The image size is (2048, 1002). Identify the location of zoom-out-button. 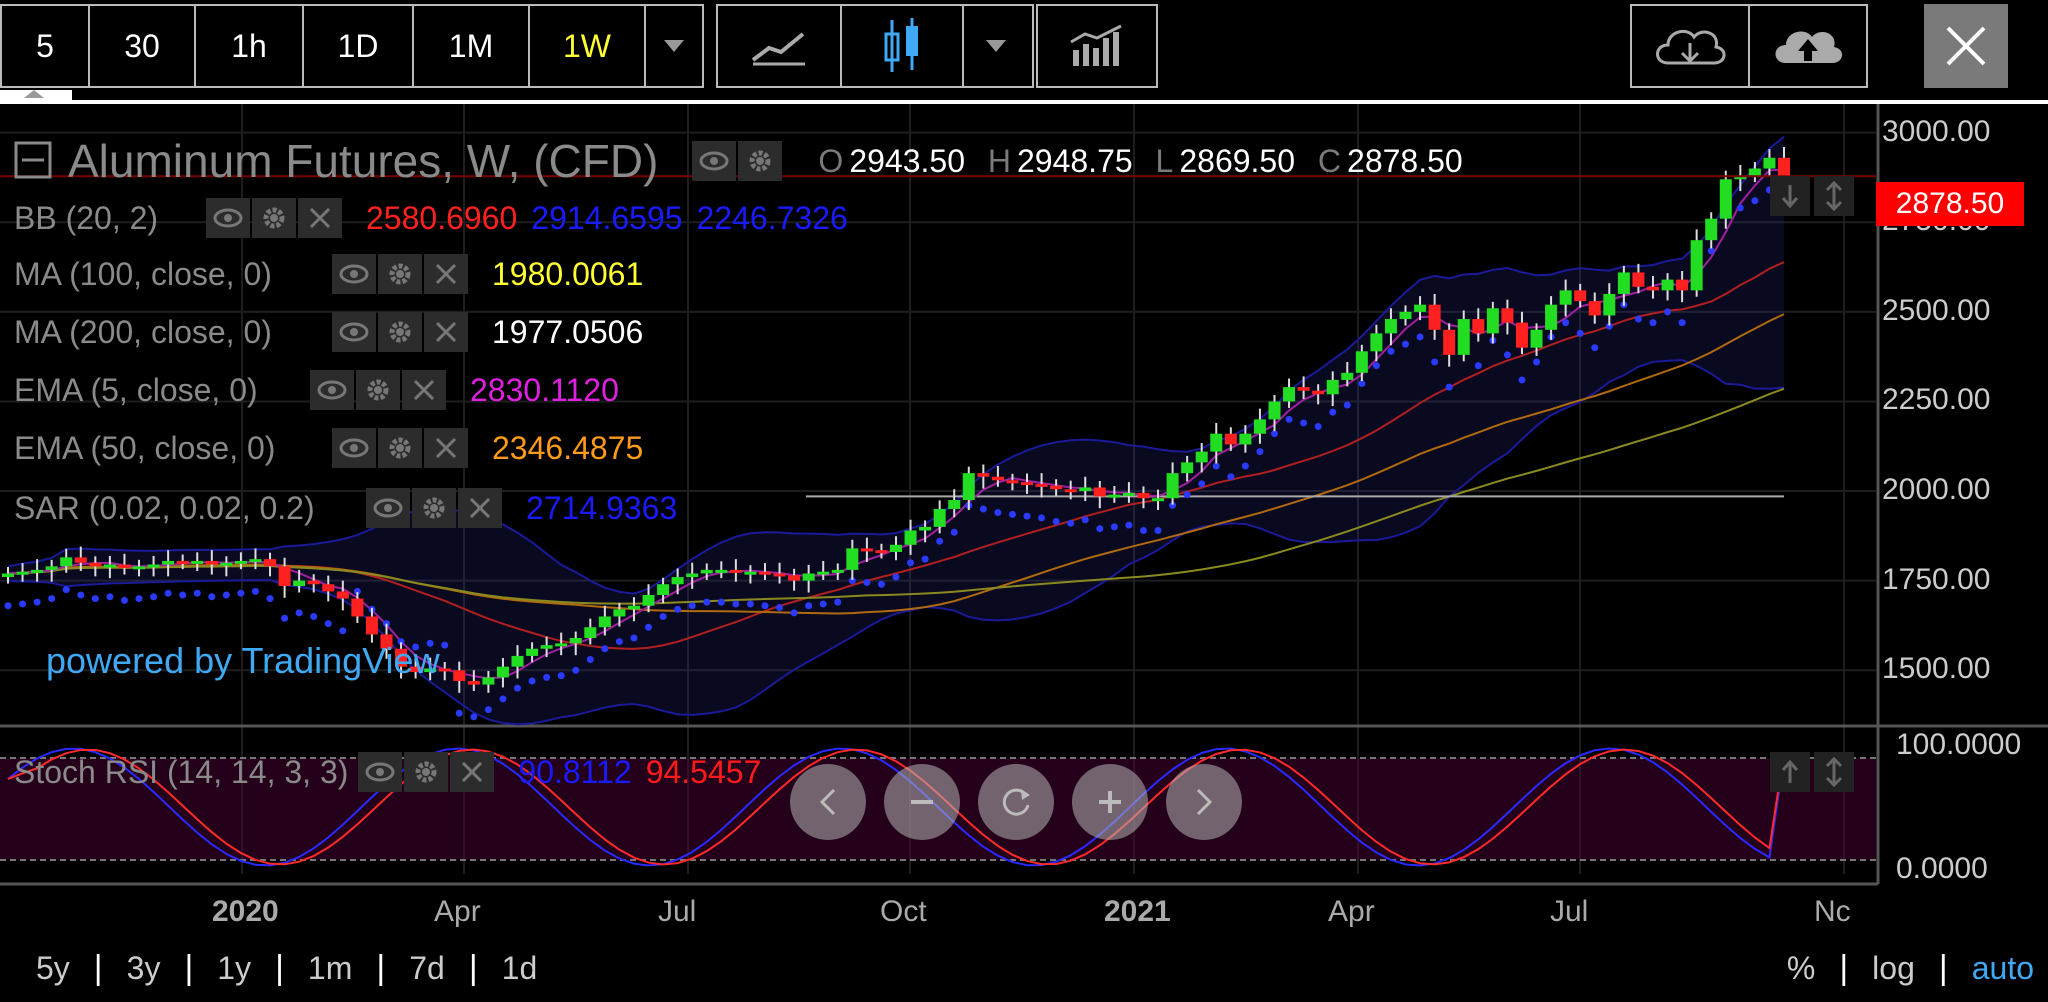
(922, 802).